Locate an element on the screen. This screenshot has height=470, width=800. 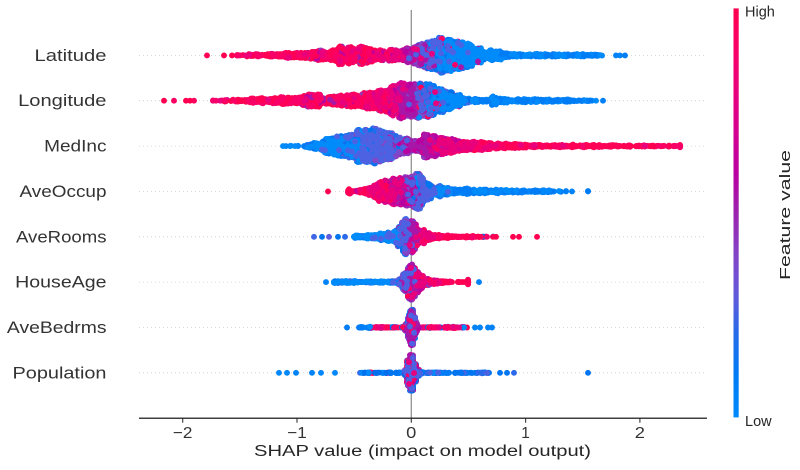
svg-text: Low is located at coordinates (758, 422).